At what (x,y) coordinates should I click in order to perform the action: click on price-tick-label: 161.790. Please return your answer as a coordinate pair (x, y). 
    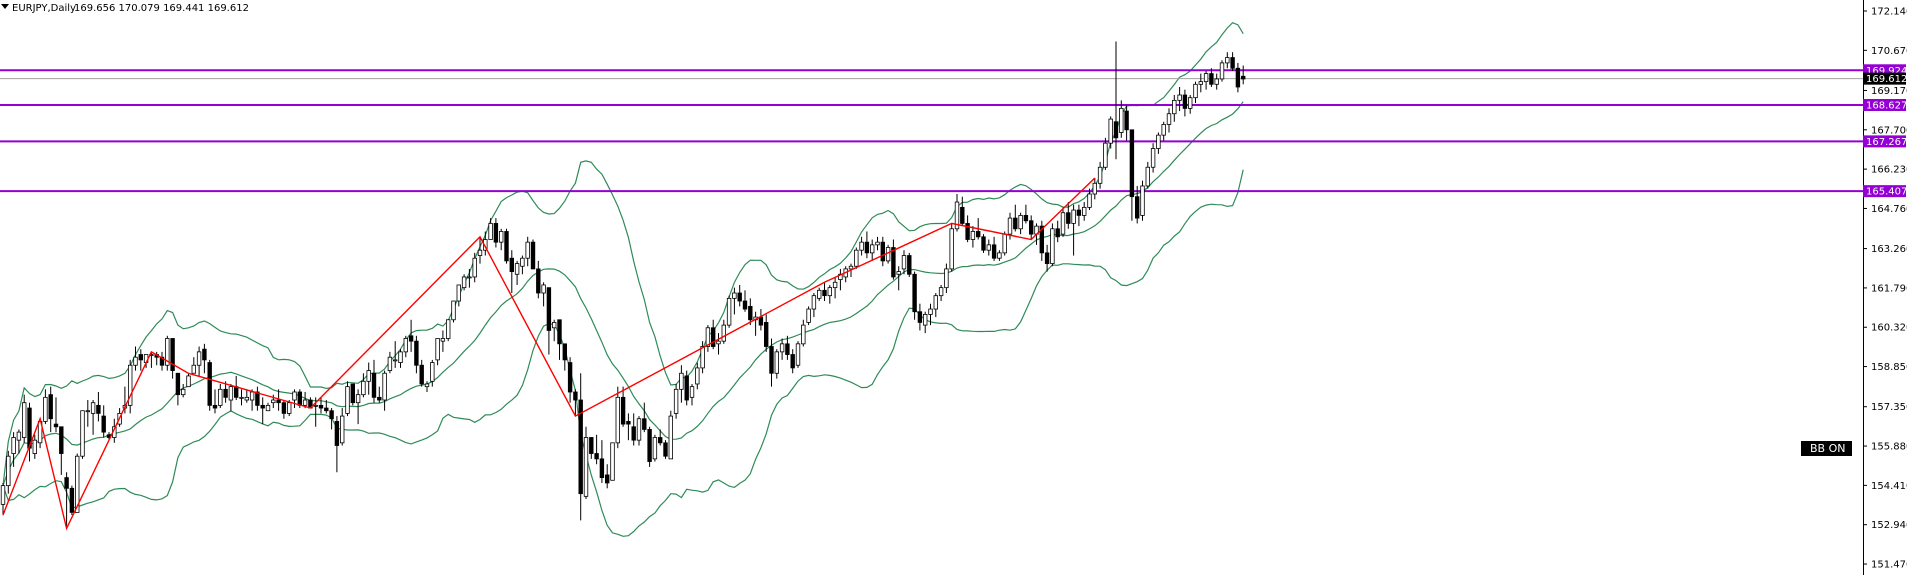
    Looking at the image, I should click on (1889, 288).